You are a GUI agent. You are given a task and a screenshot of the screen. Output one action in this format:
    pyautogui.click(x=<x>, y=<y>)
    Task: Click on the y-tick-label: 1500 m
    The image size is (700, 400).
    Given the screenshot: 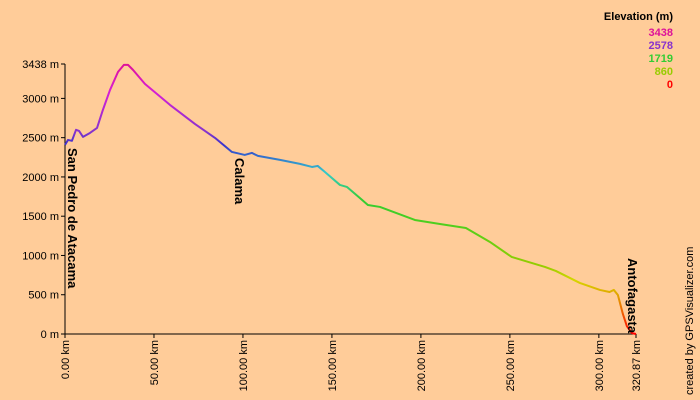 What is the action you would take?
    pyautogui.click(x=40, y=217)
    